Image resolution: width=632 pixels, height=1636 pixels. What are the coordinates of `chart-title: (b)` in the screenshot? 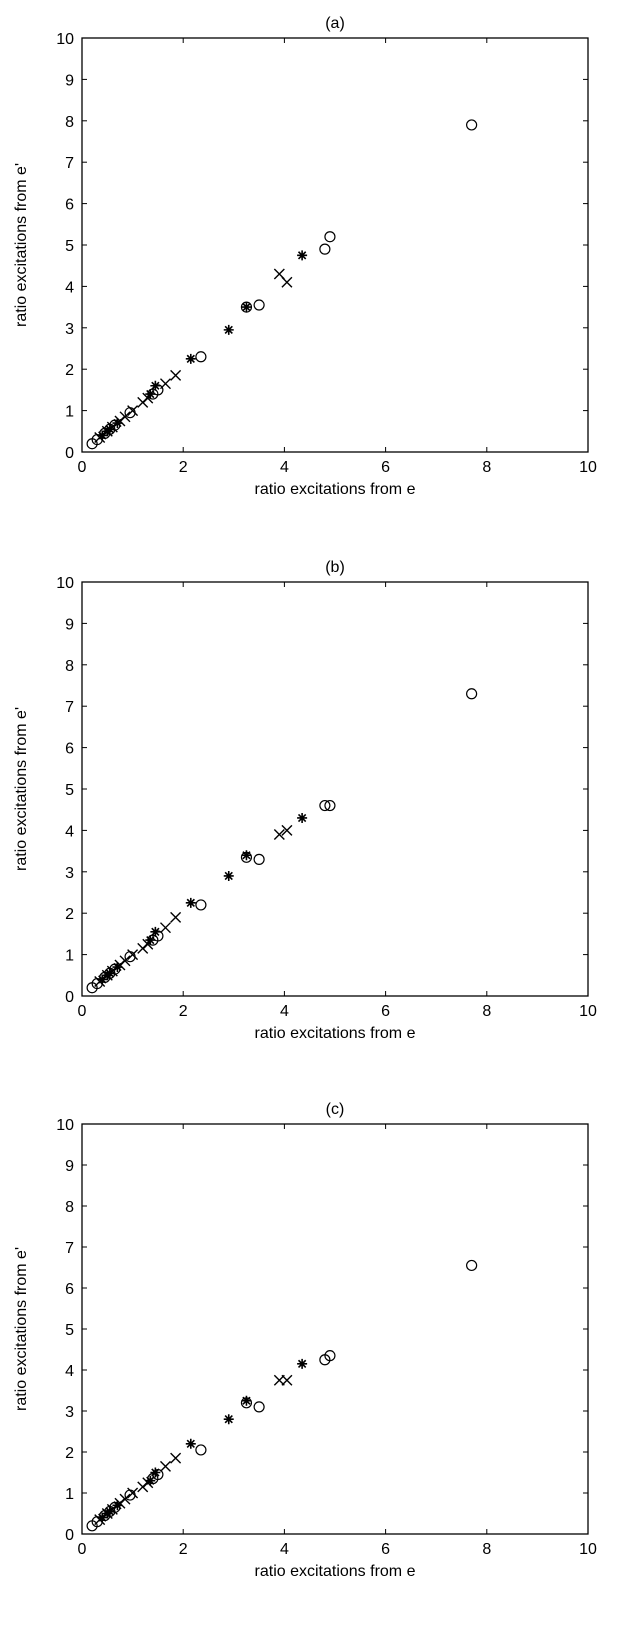 It's located at (335, 567).